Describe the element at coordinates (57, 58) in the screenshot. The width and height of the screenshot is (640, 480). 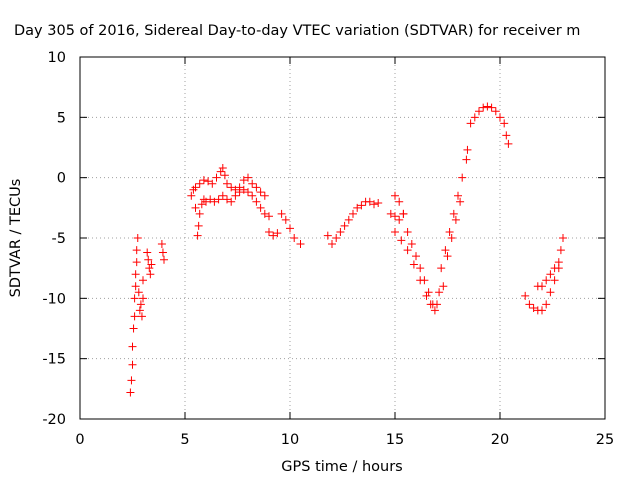
I see `y-tick-label: 10` at that location.